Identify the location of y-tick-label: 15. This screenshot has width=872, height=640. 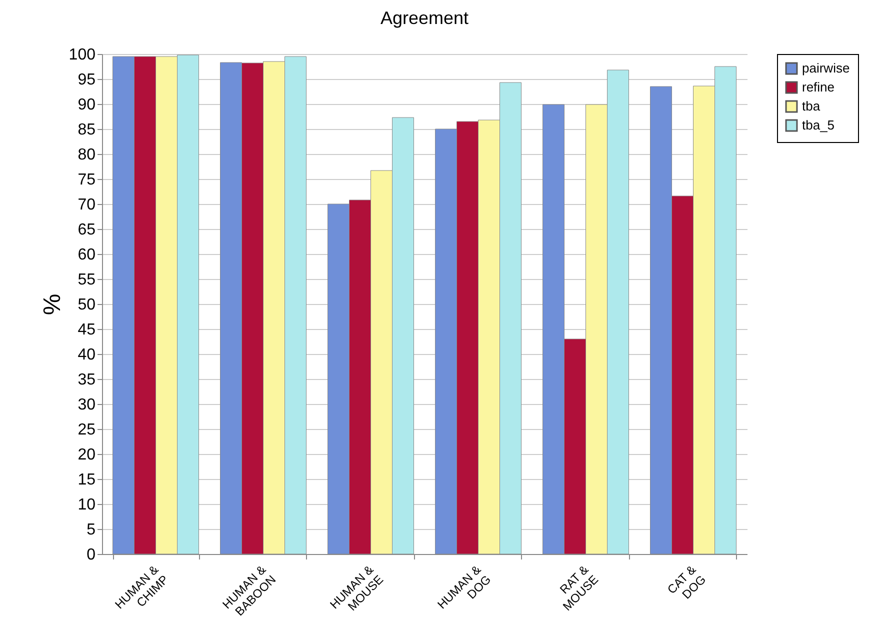
(87, 480).